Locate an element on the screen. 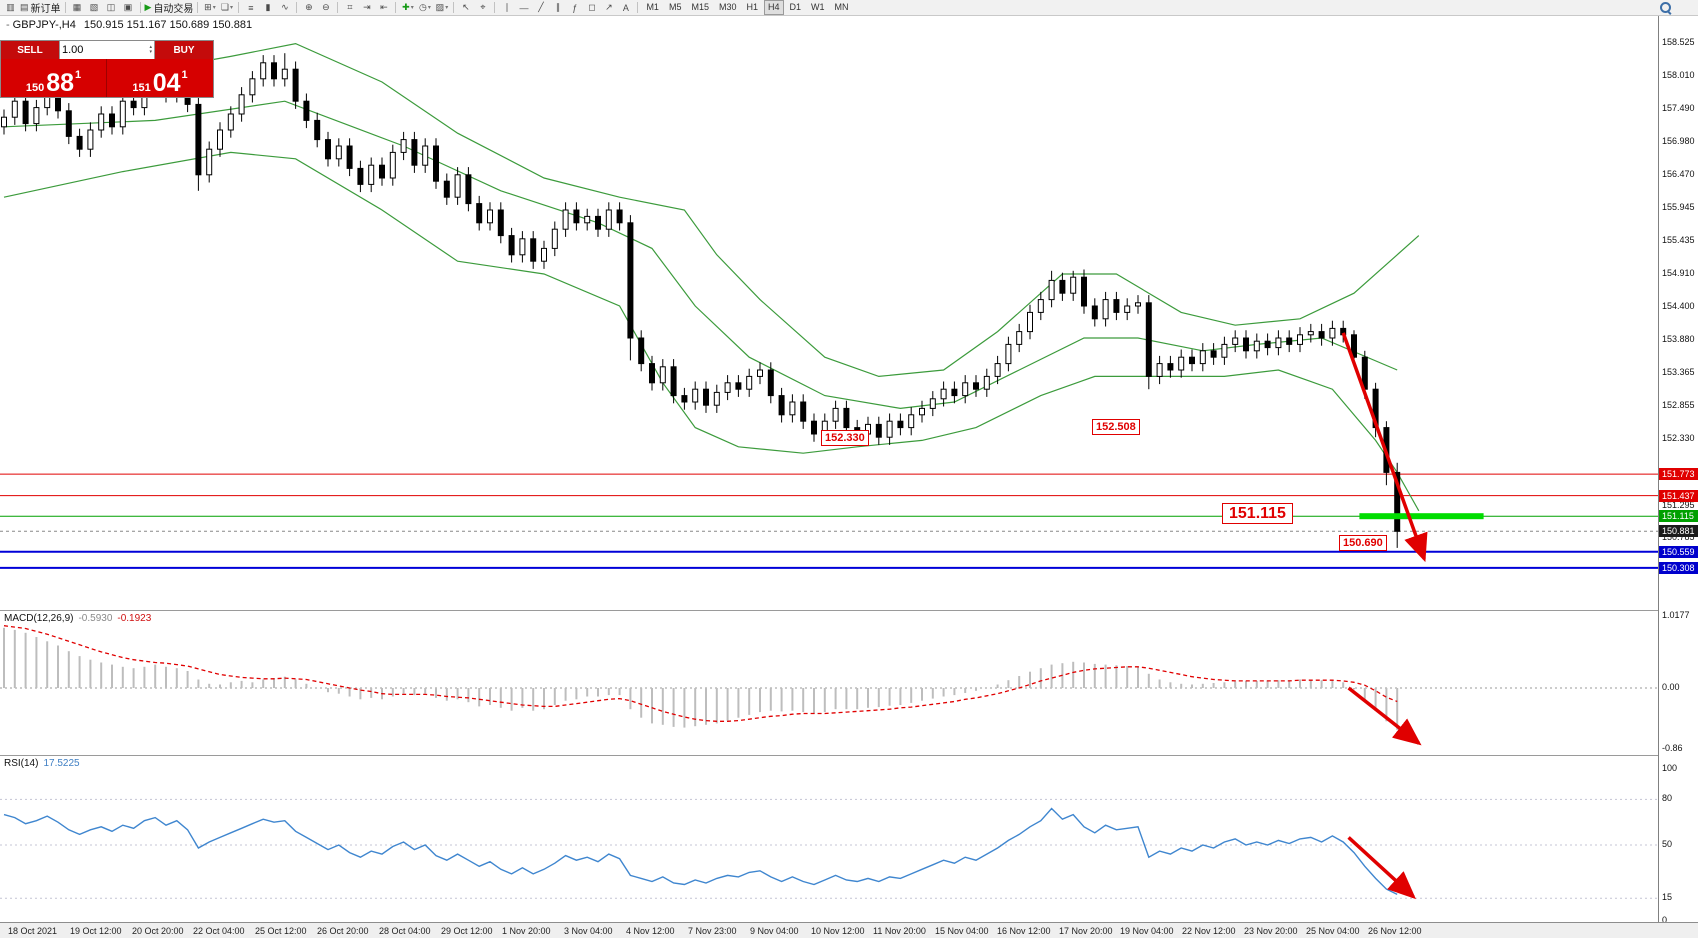 The width and height of the screenshot is (1698, 938). arrows-icon: ↗ is located at coordinates (608, 8).